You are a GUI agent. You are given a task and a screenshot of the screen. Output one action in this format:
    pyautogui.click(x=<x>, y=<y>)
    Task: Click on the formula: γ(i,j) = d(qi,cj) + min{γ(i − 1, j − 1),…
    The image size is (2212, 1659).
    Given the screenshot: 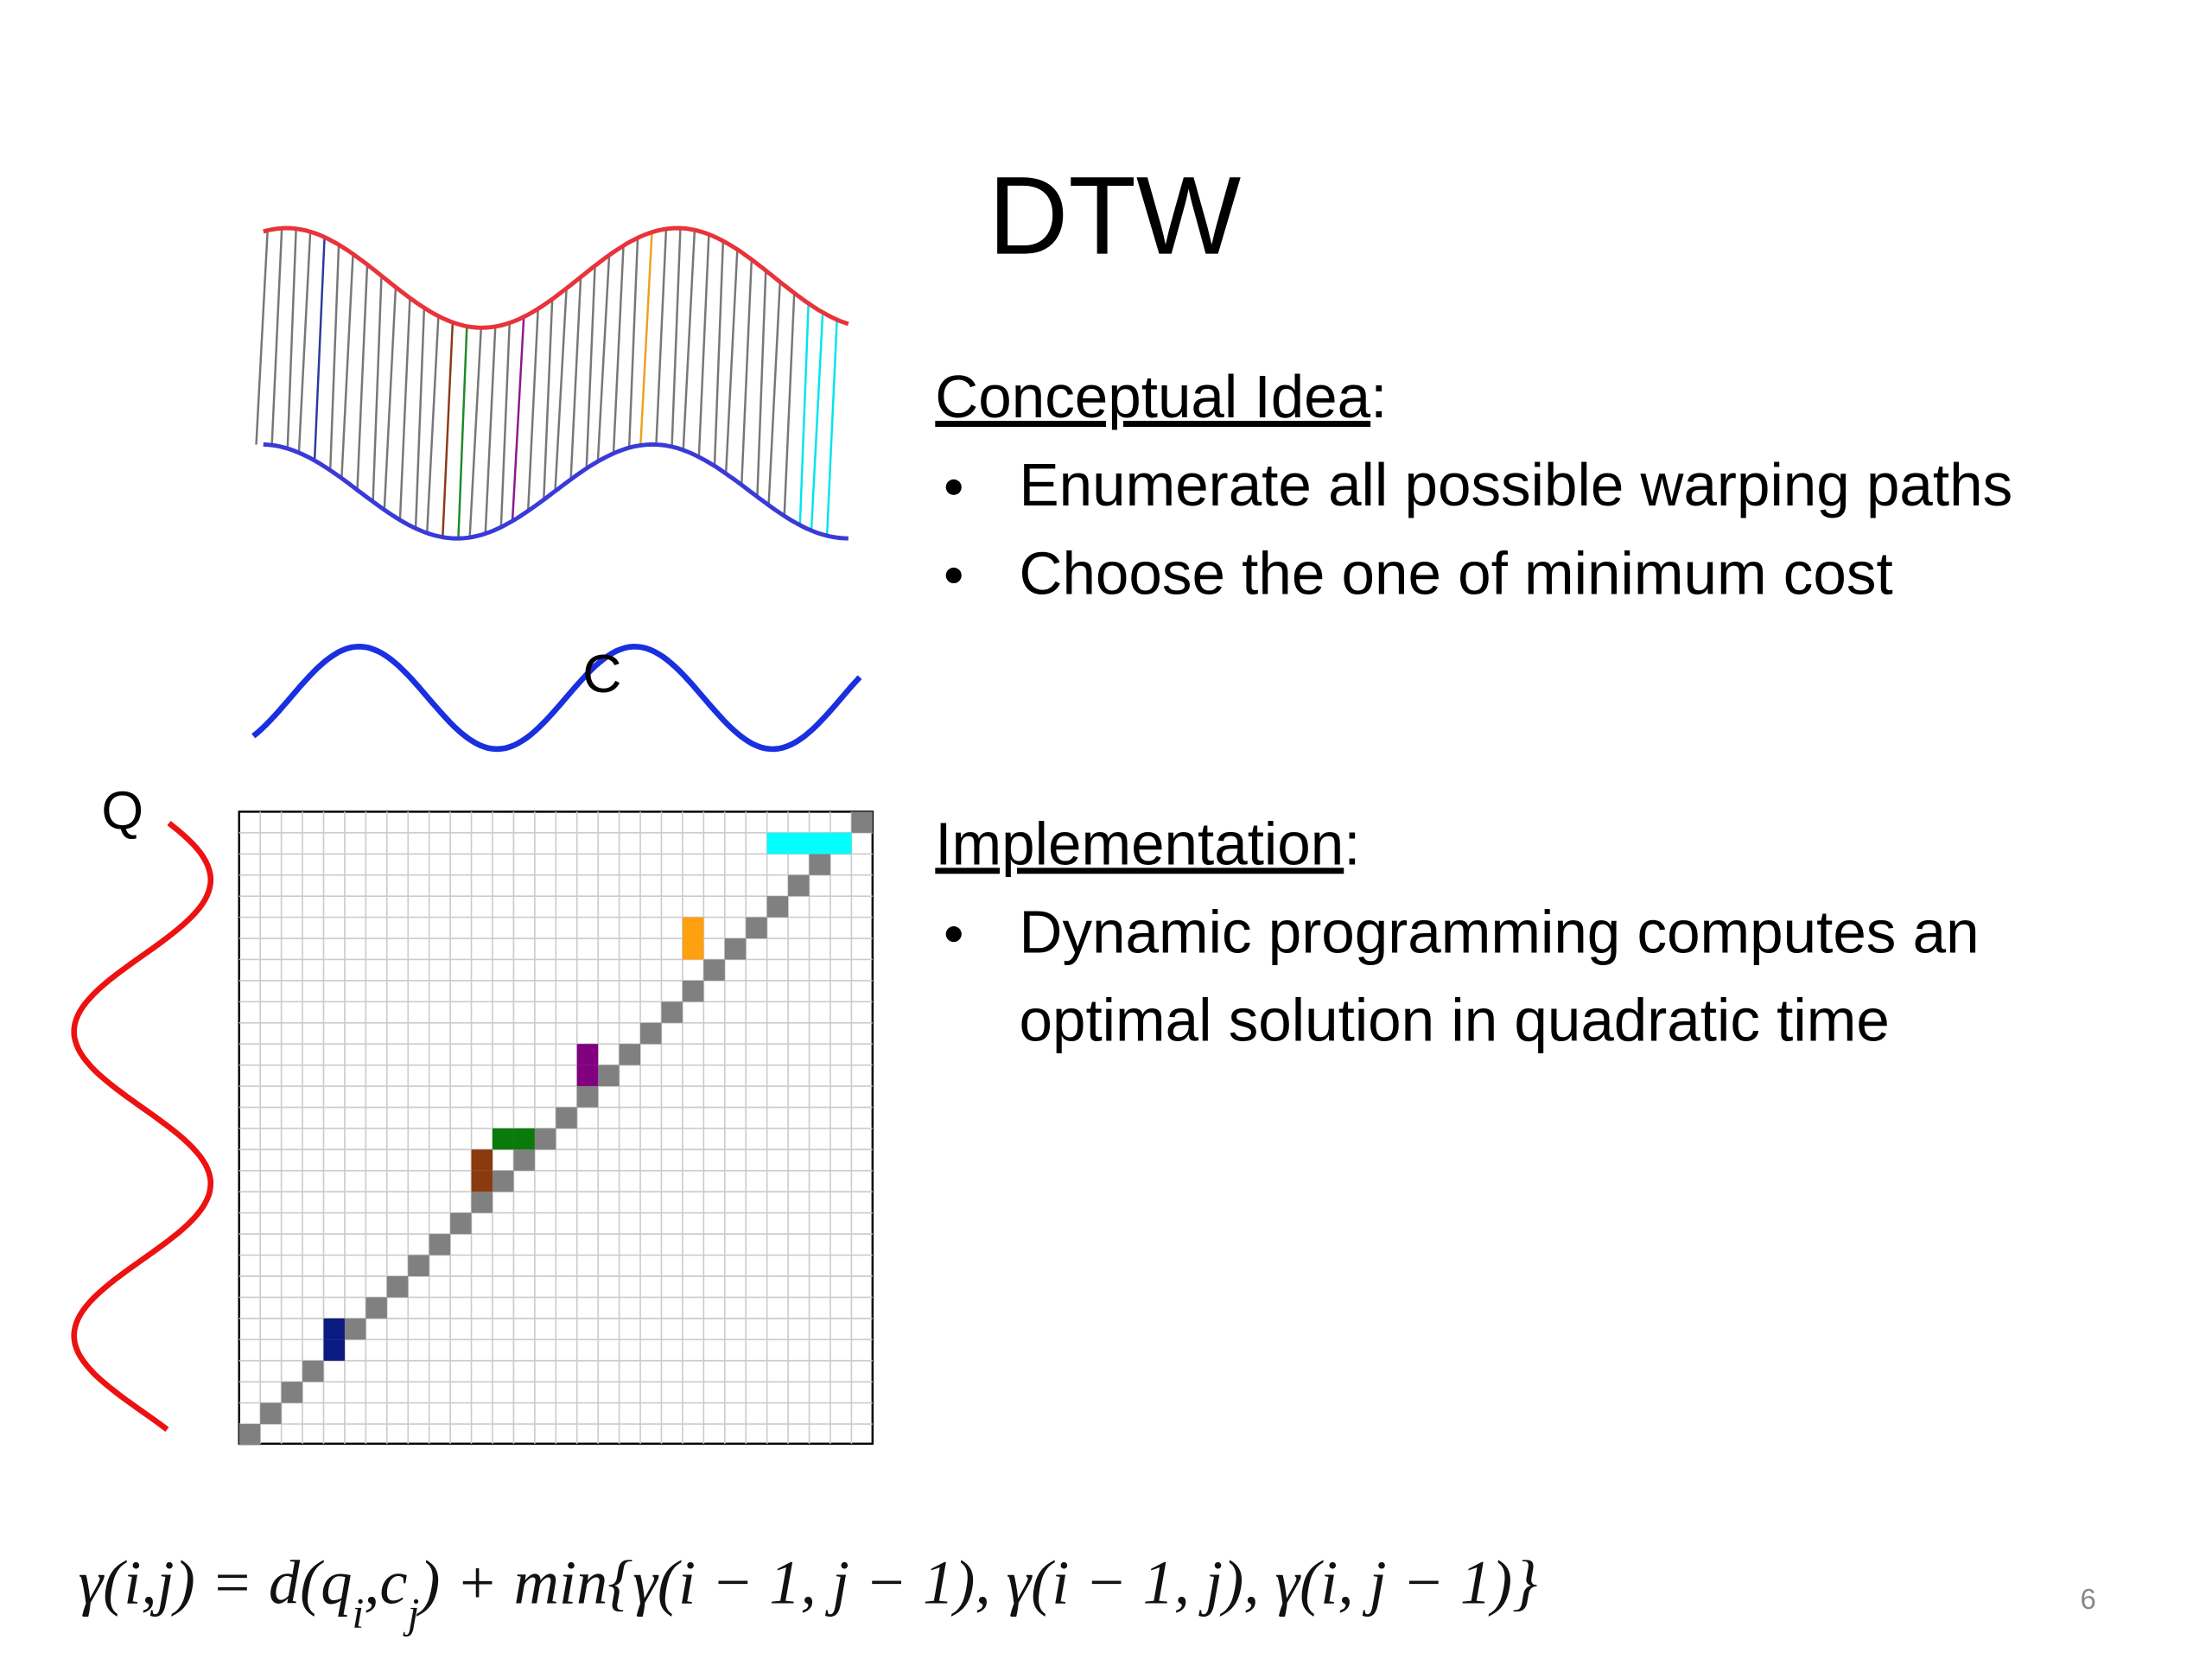 What is the action you would take?
    pyautogui.click(x=808, y=1591)
    